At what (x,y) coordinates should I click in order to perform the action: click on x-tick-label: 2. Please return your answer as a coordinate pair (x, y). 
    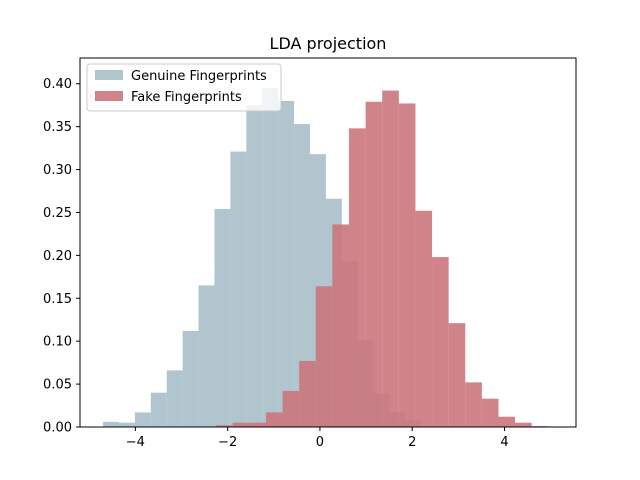
    Looking at the image, I should click on (412, 442).